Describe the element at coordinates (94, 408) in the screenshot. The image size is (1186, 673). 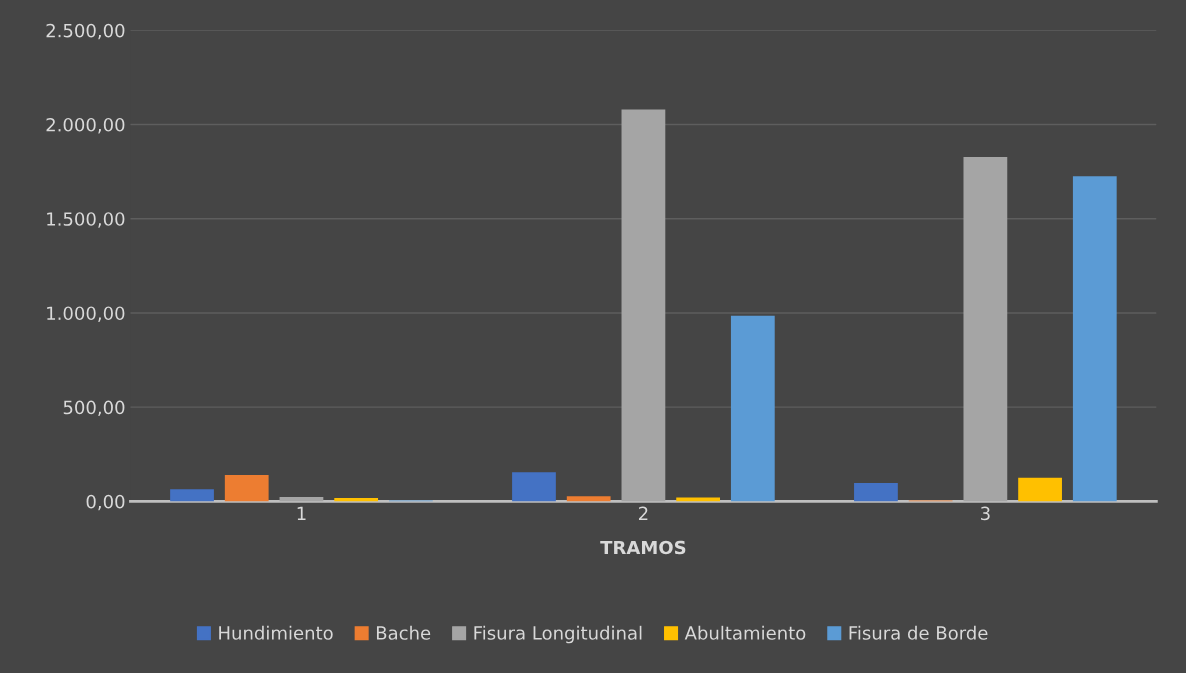
I see `y-tick-label: 500,00` at that location.